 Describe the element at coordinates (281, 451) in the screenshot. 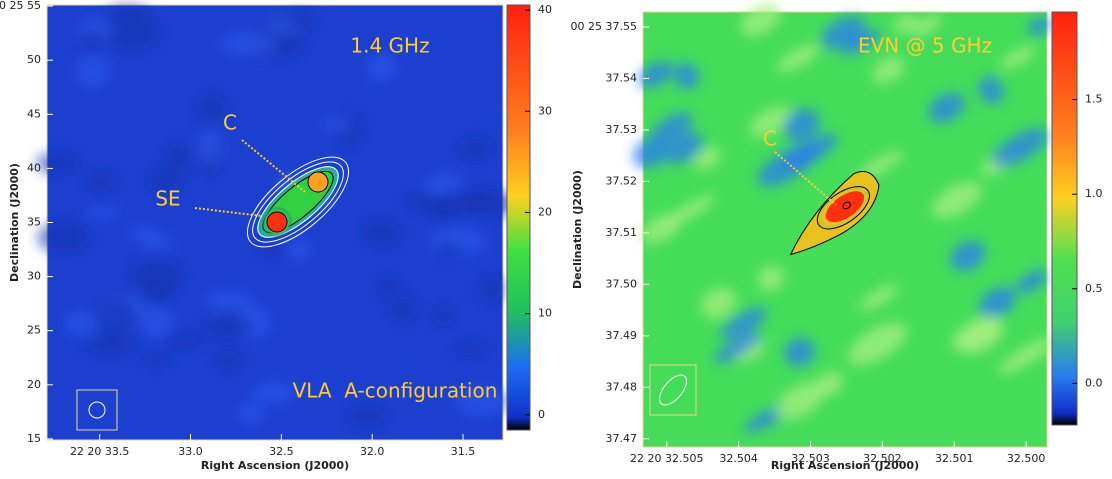

I see `x-tick-label: 32.5` at that location.